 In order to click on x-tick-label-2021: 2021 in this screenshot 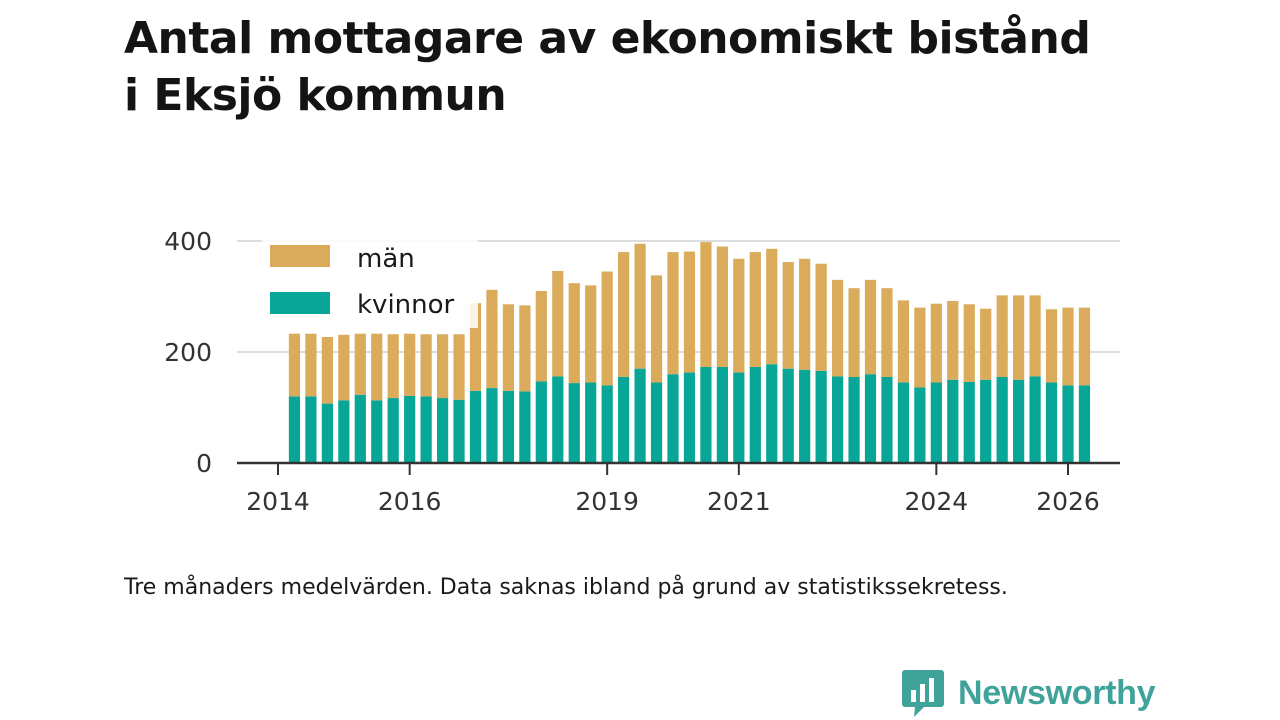, I will do `click(739, 501)`.